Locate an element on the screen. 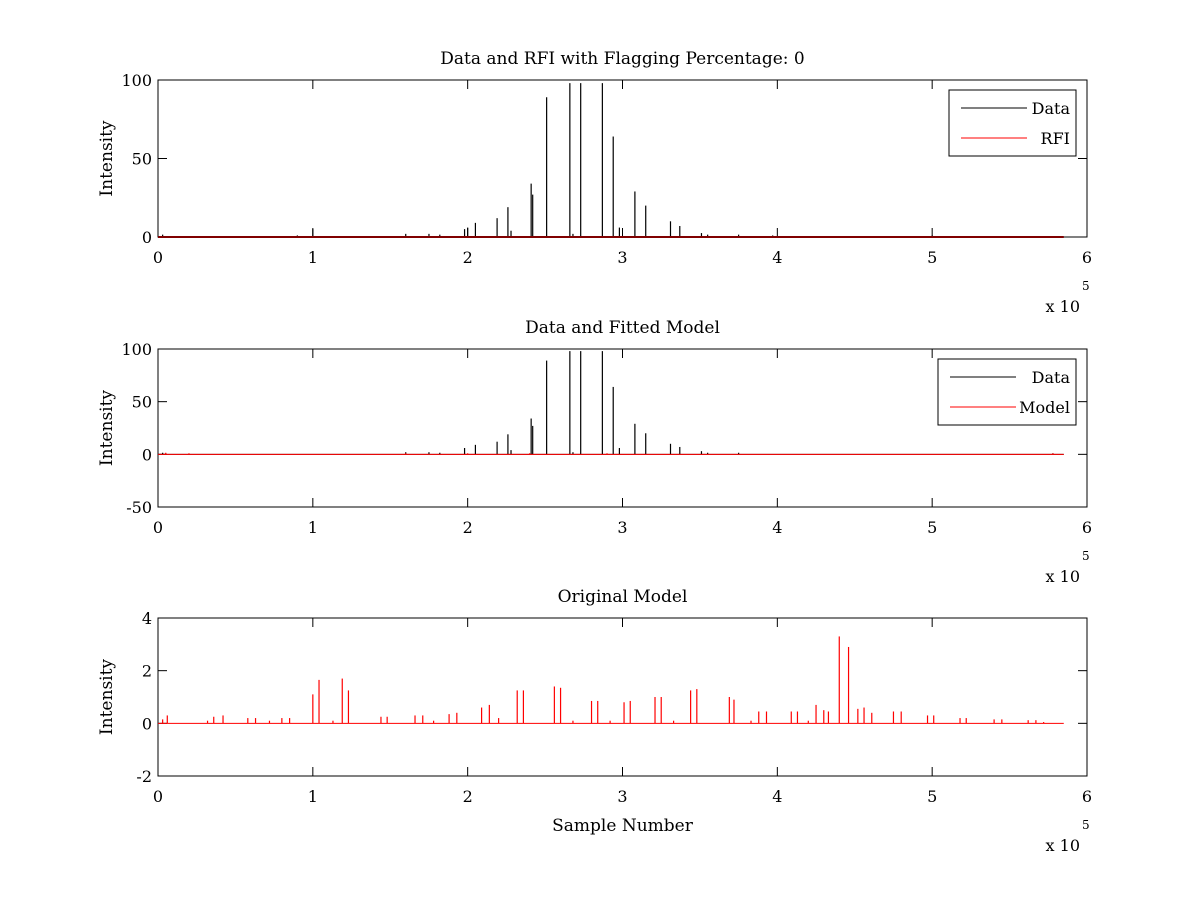 Image resolution: width=1200 pixels, height=900 pixels. subplot-title: Data and Fitted Model is located at coordinates (622, 328).